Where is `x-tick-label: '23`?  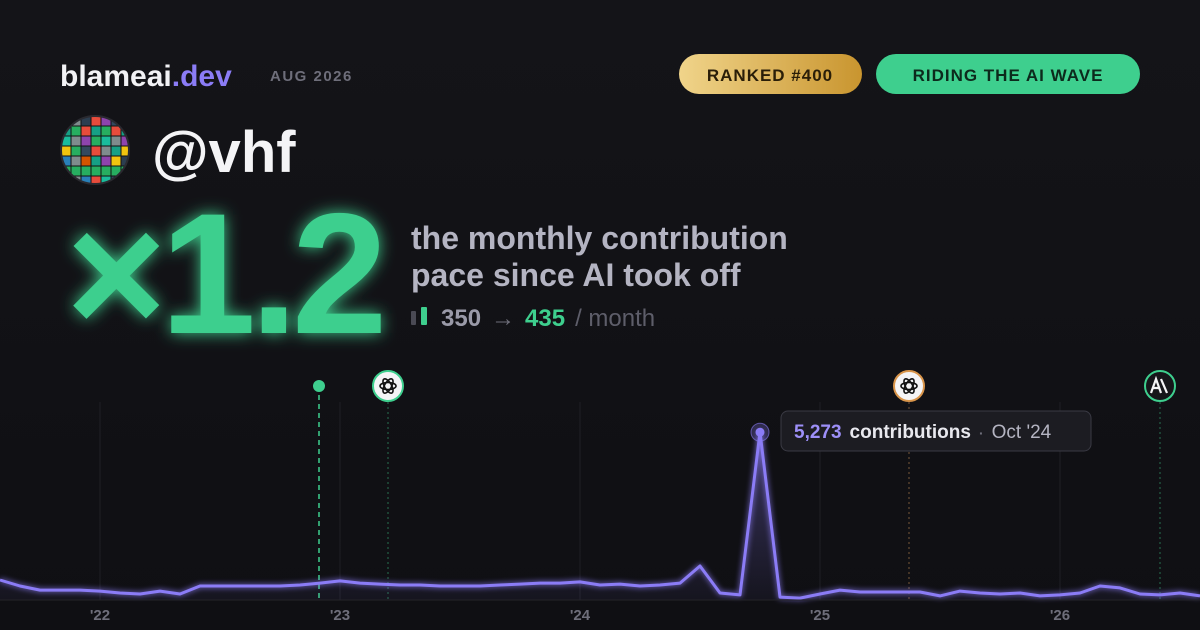
x-tick-label: '23 is located at coordinates (340, 615).